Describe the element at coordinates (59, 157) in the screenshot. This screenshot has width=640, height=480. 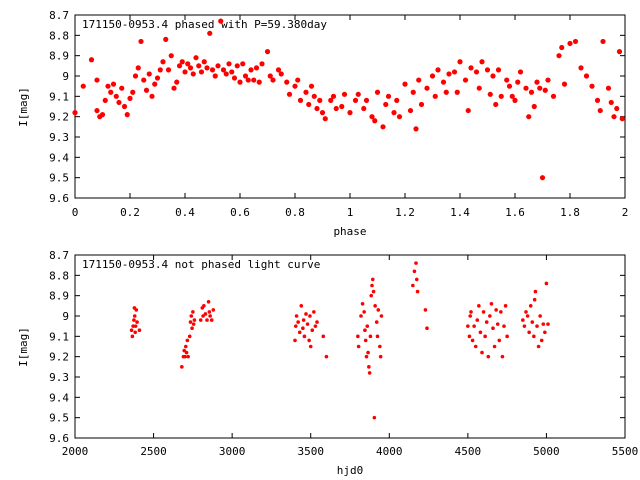
I see `y-tick-label: 9.4` at that location.